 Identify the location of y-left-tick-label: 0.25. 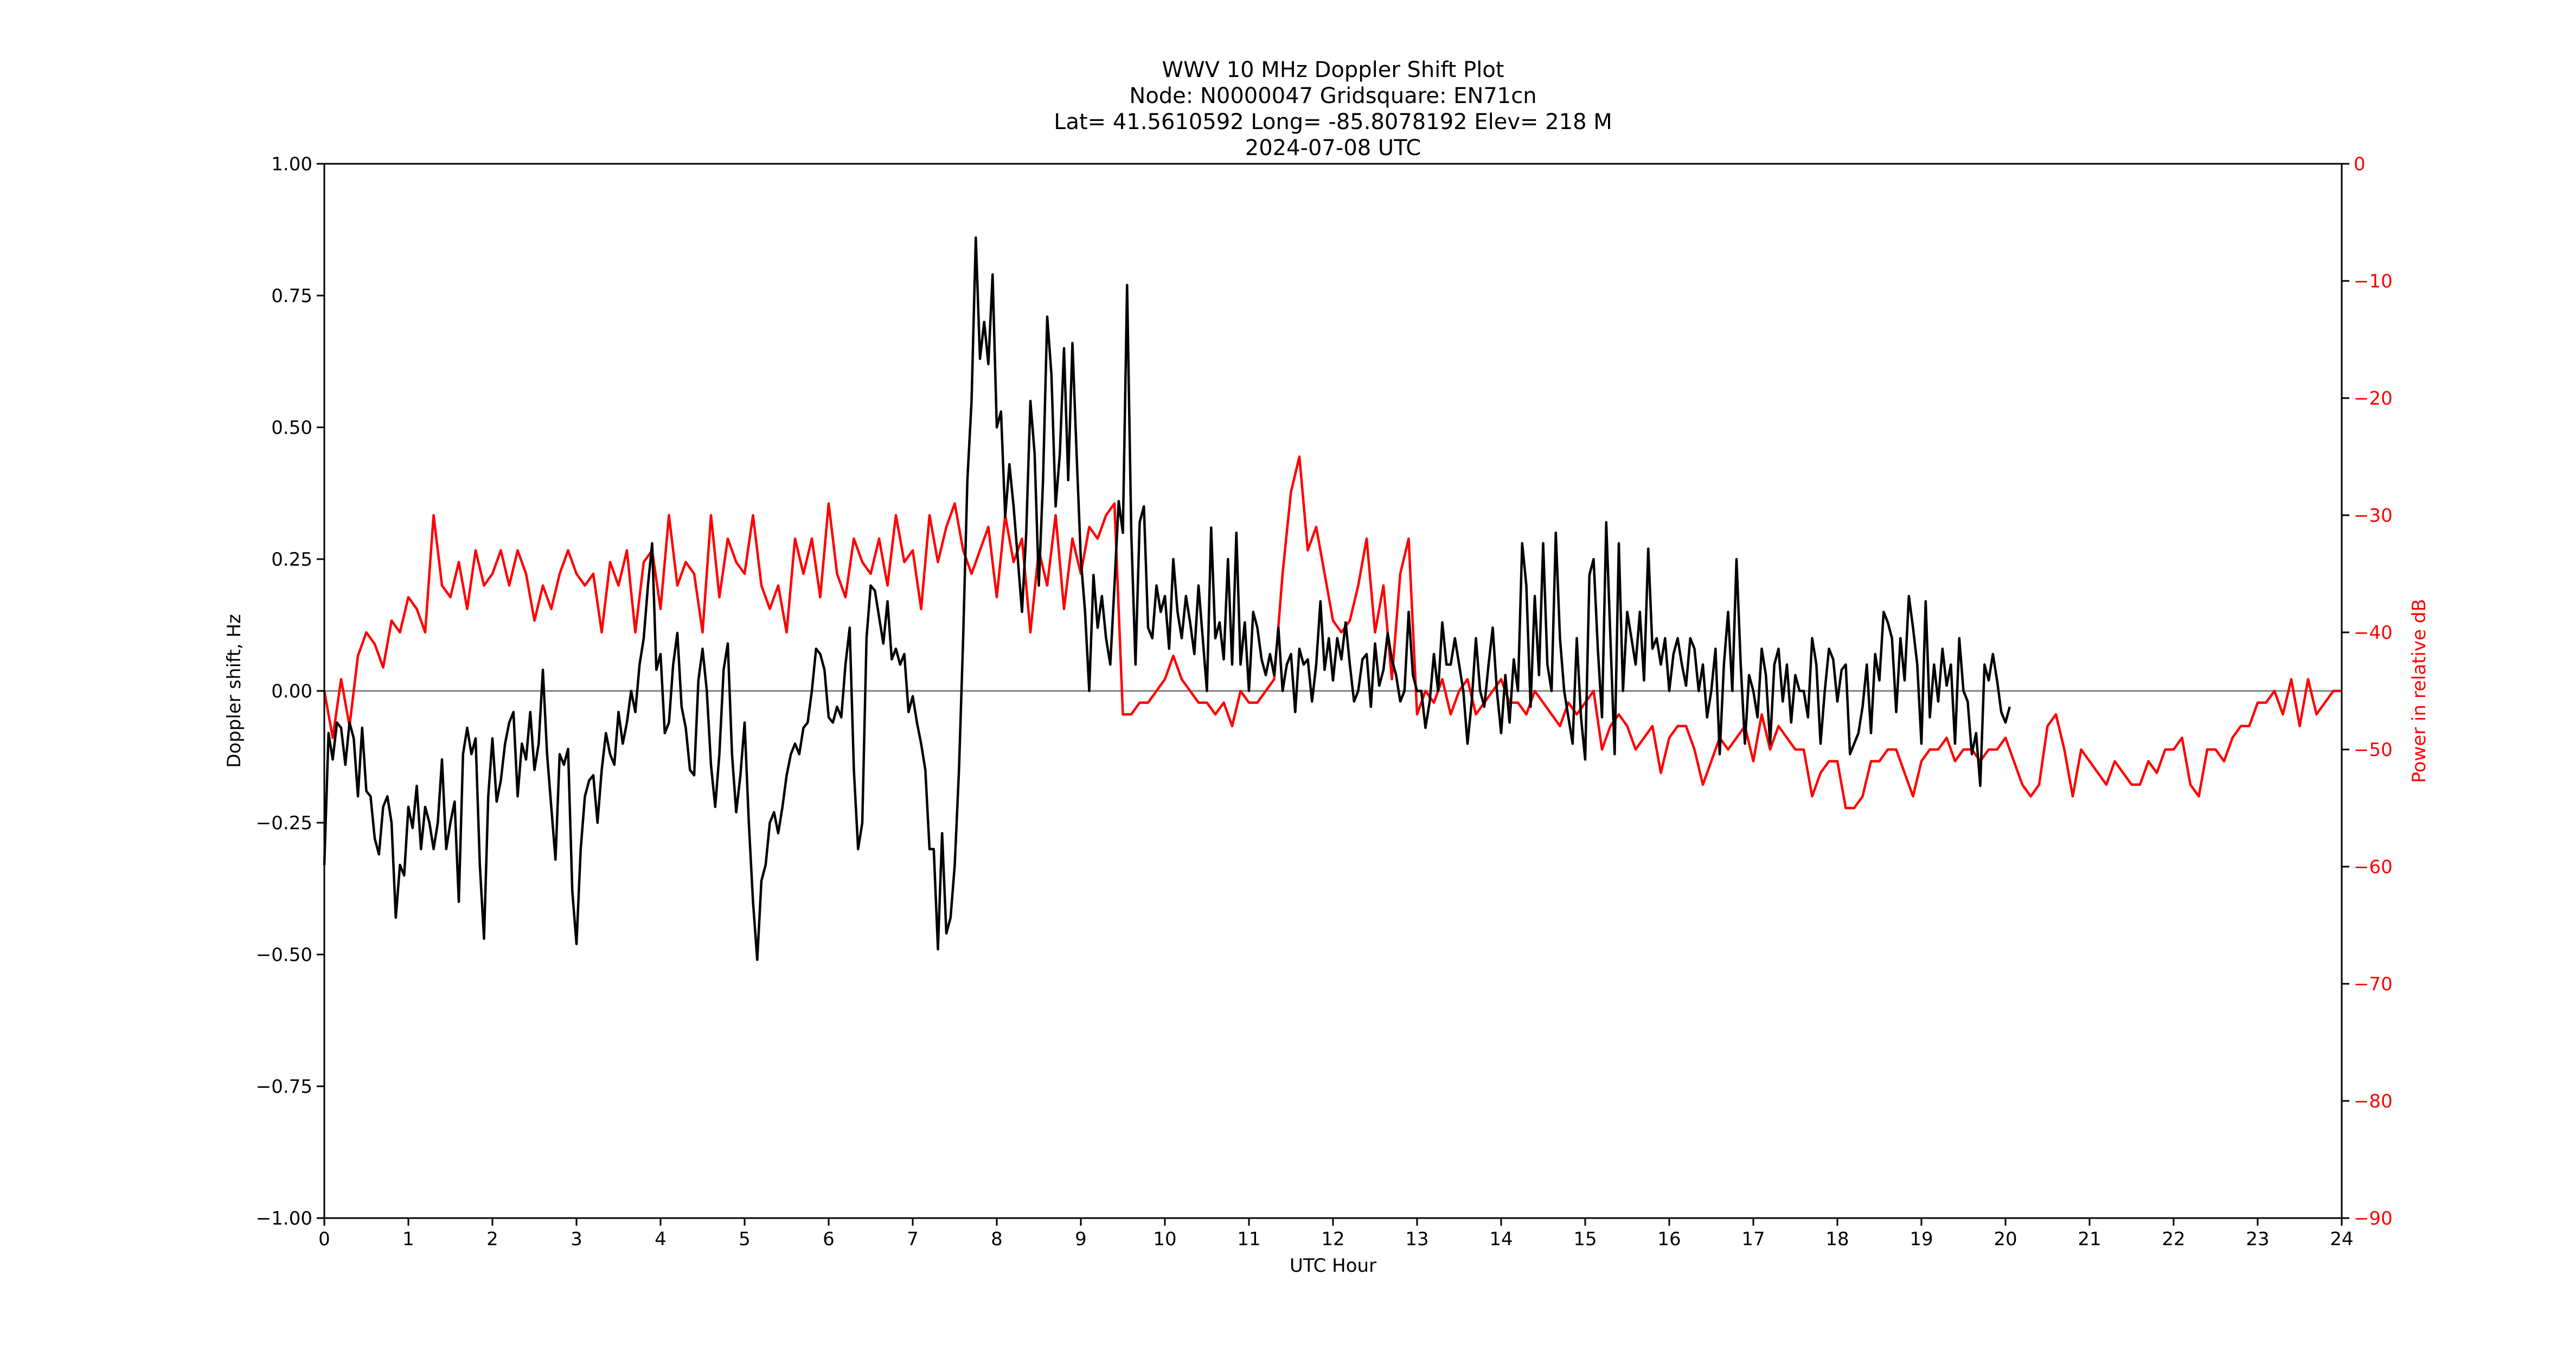
(291, 560).